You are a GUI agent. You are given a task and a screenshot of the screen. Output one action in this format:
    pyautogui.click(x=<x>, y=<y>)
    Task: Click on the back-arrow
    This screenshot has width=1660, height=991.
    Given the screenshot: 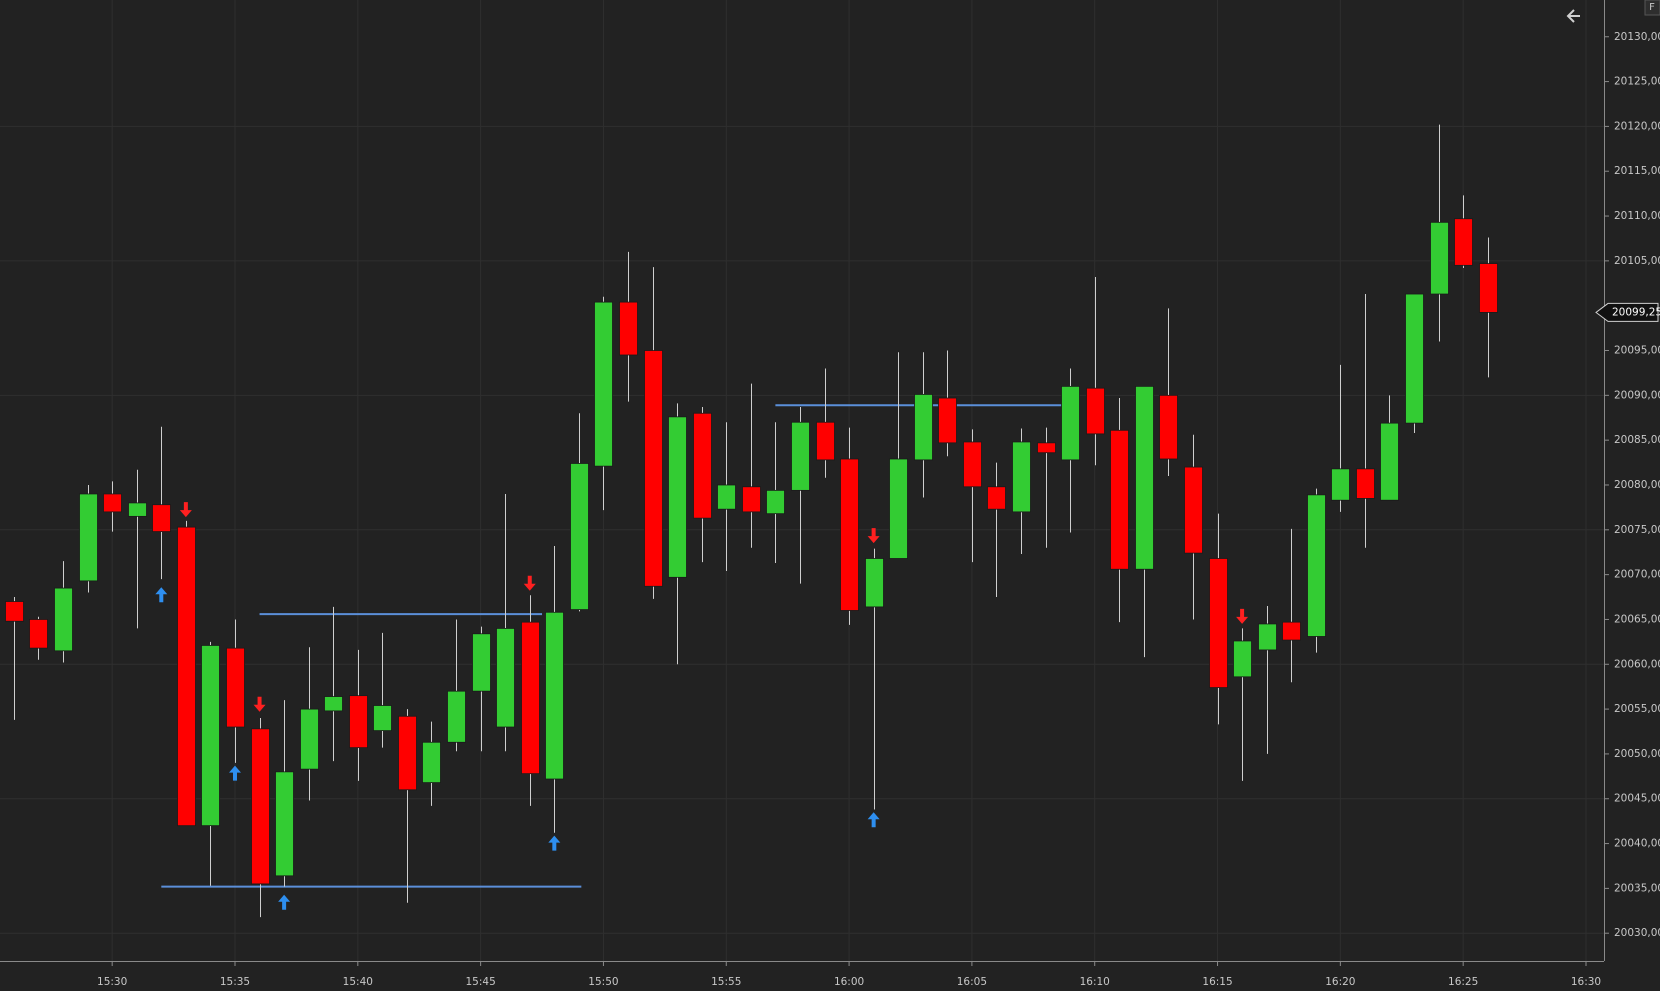 What is the action you would take?
    pyautogui.click(x=1573, y=16)
    